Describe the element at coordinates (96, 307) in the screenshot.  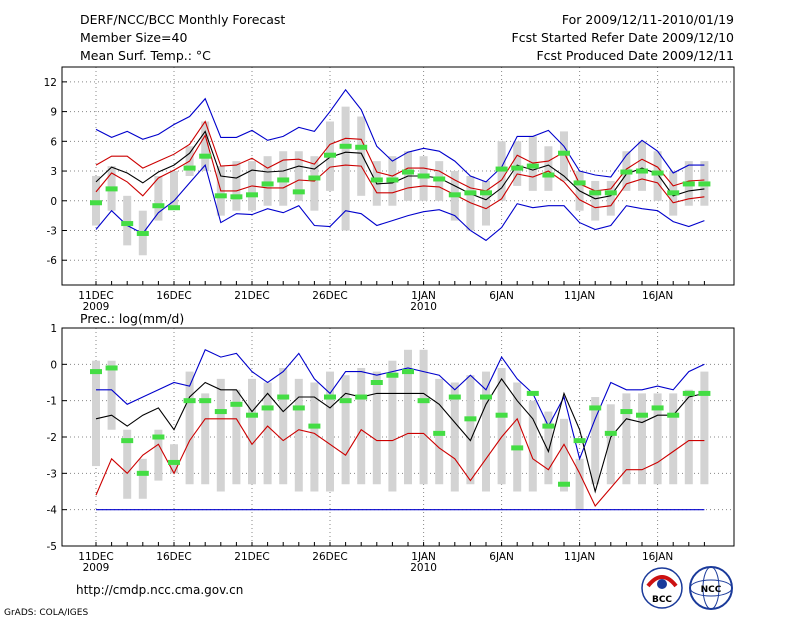
I see `x-tick-year-label: 2009` at that location.